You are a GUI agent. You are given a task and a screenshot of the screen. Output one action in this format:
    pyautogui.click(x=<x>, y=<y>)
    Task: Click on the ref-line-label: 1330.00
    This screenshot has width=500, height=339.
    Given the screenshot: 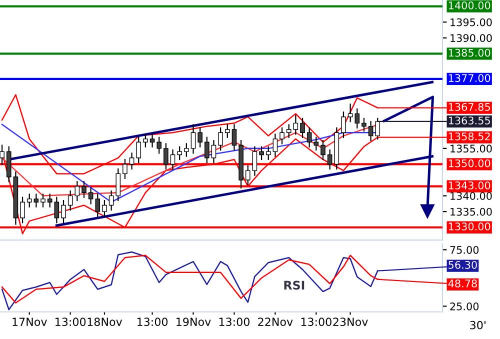 What is the action you would take?
    pyautogui.click(x=469, y=226)
    